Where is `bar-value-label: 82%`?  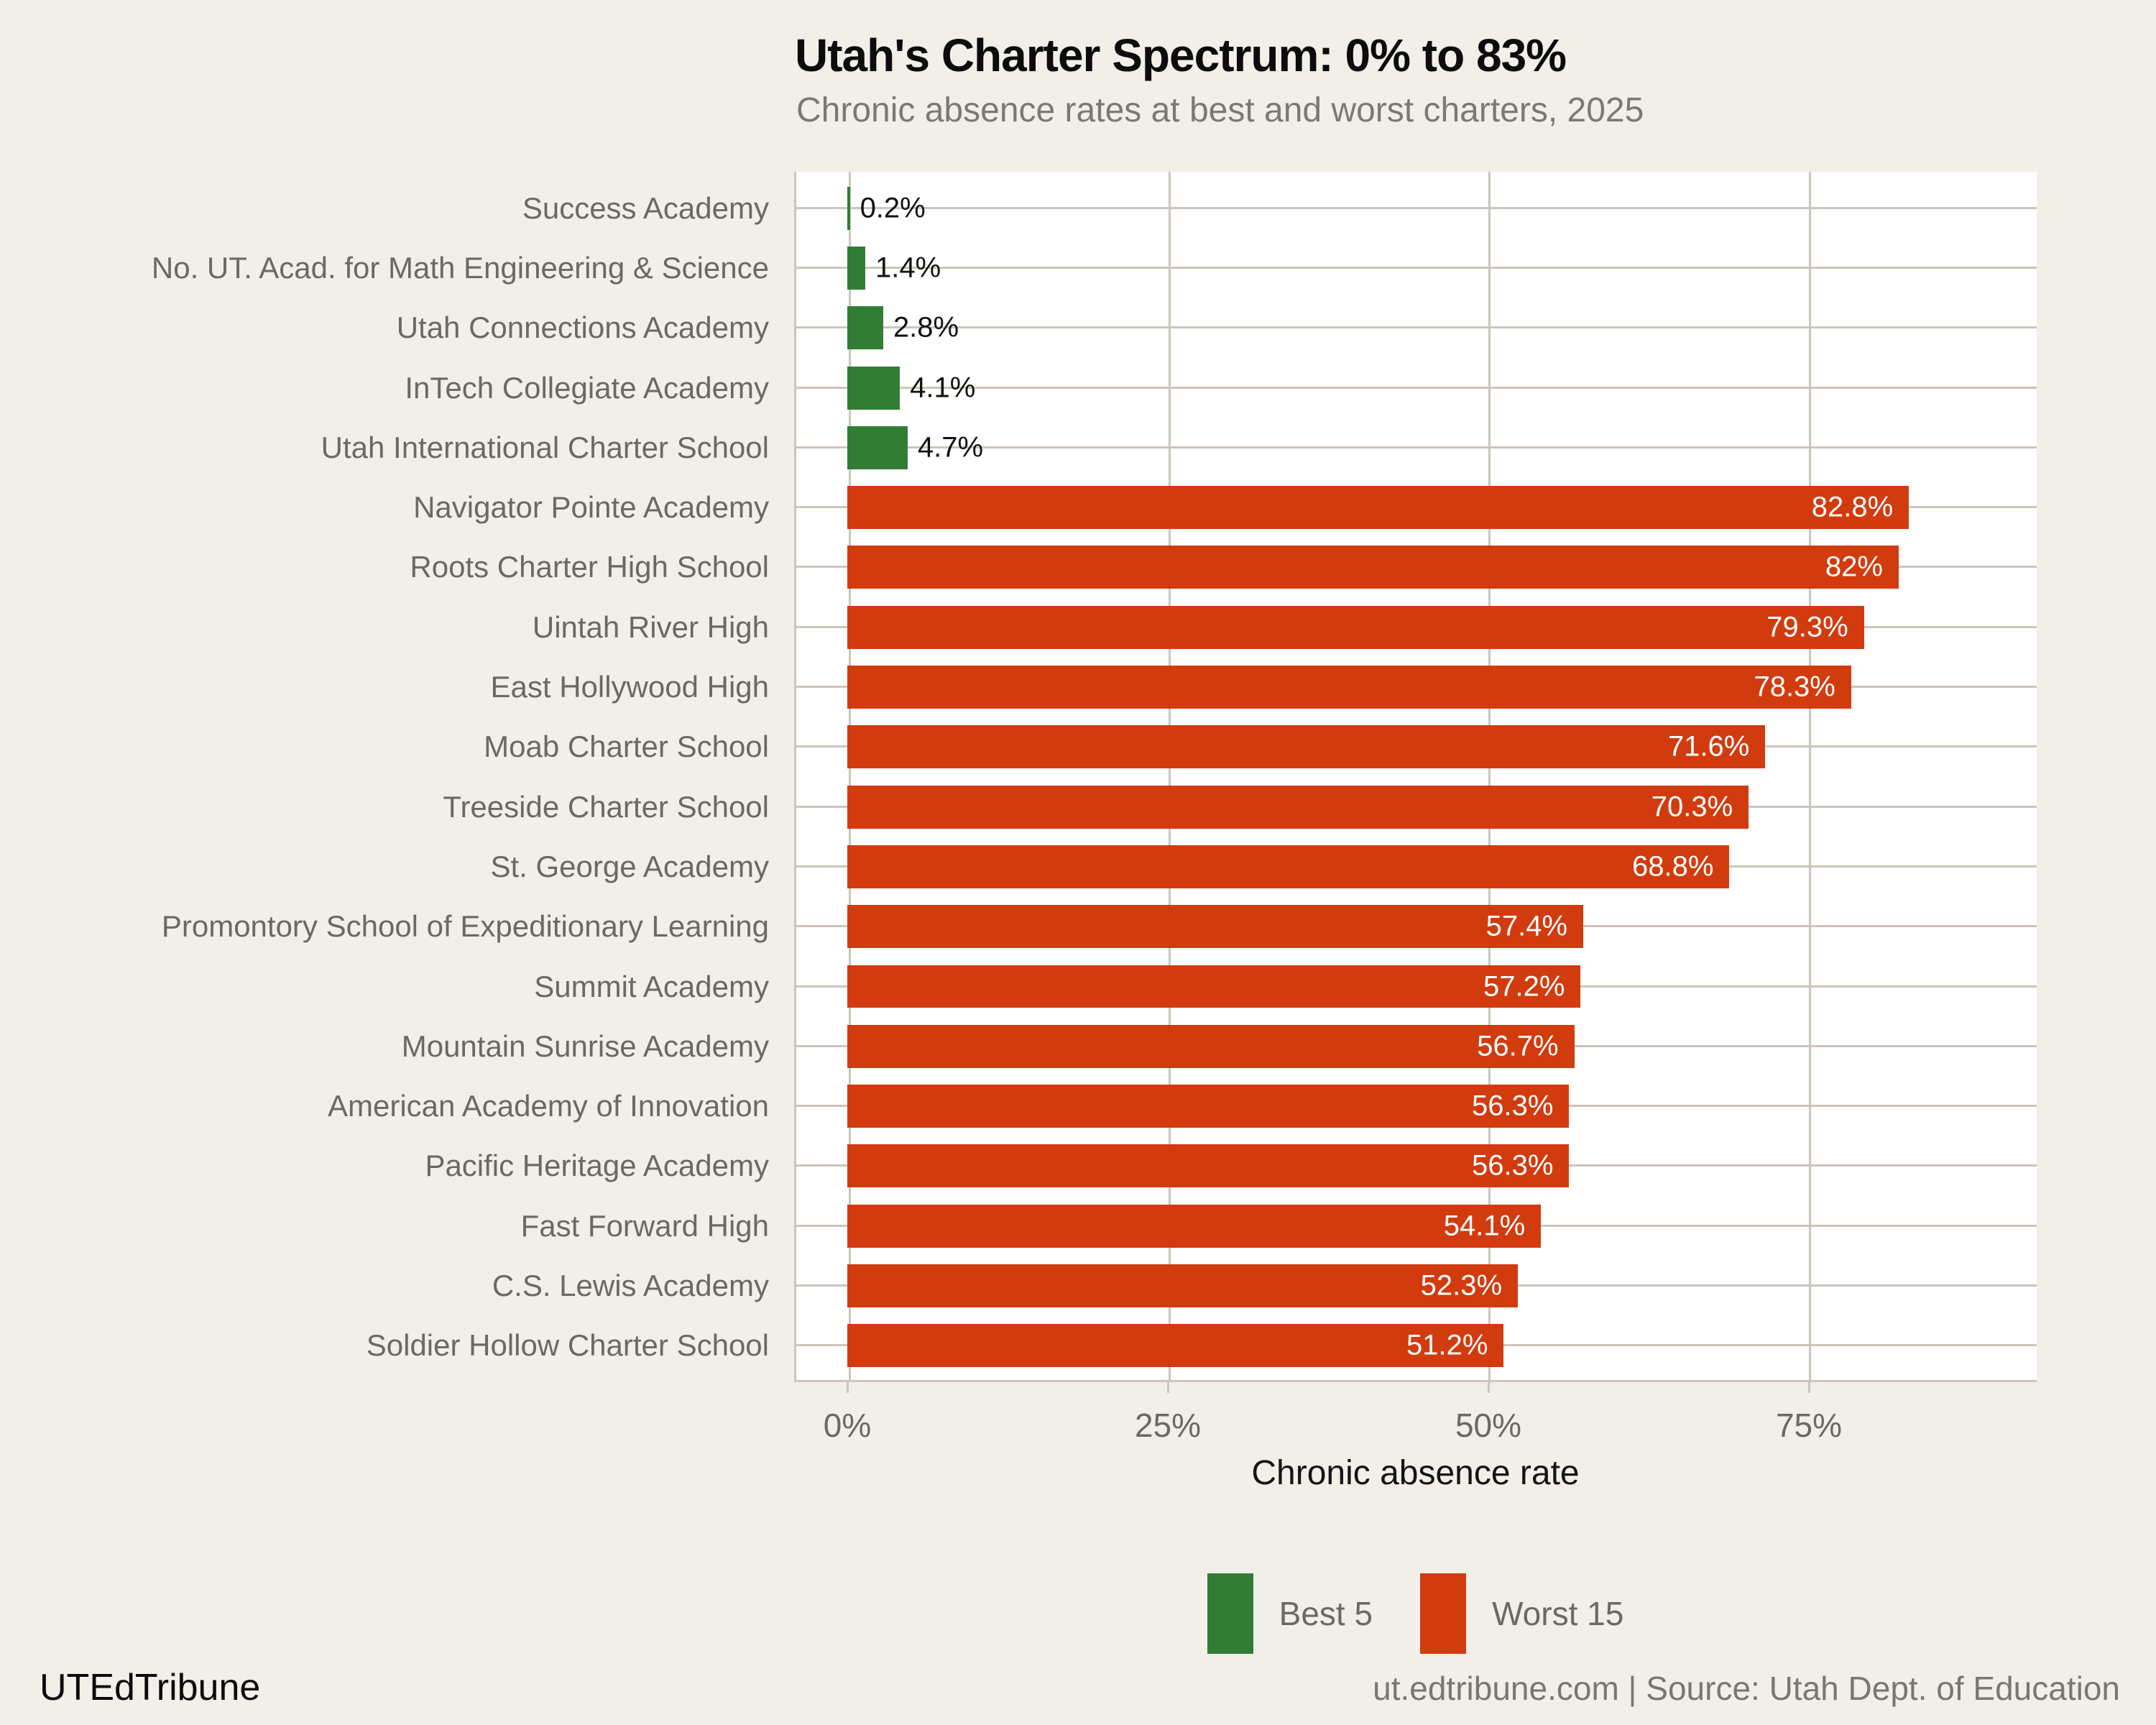 bar-value-label: 82% is located at coordinates (1854, 567).